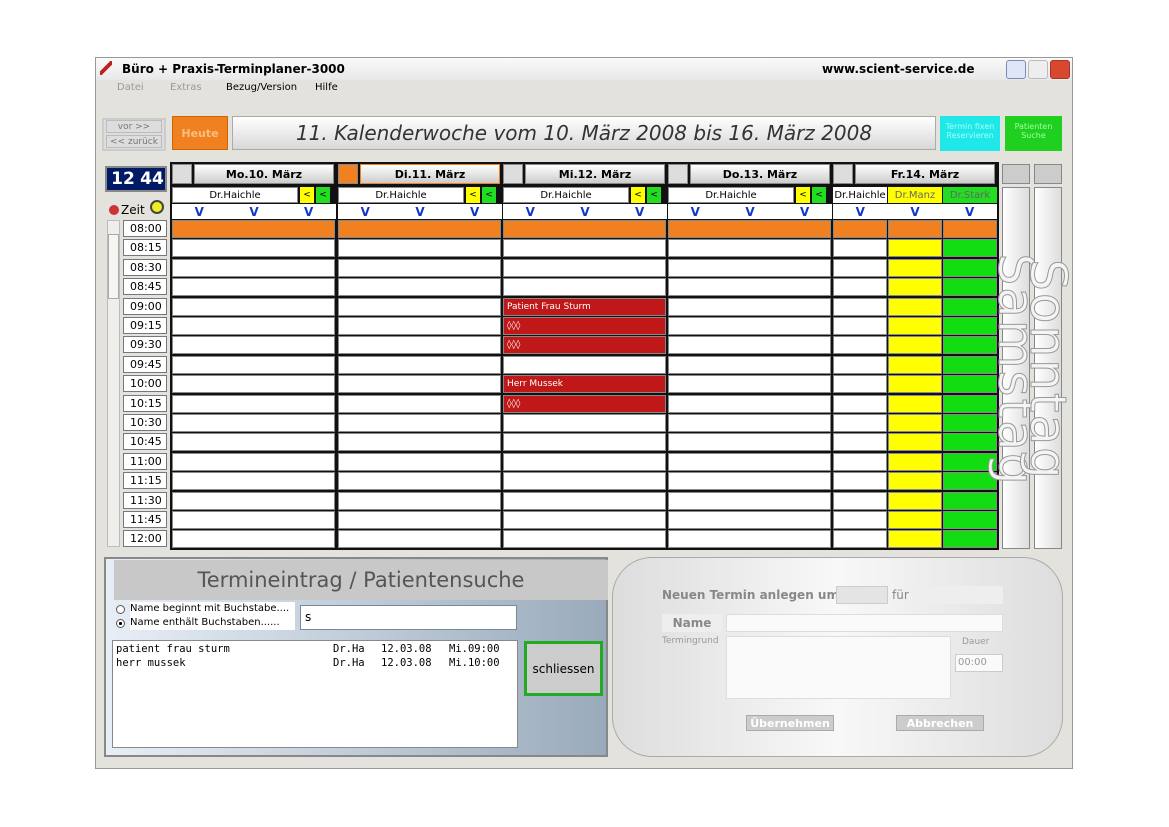 Image resolution: width=1169 pixels, height=827 pixels. What do you see at coordinates (120, 609) in the screenshot?
I see `radio-button` at bounding box center [120, 609].